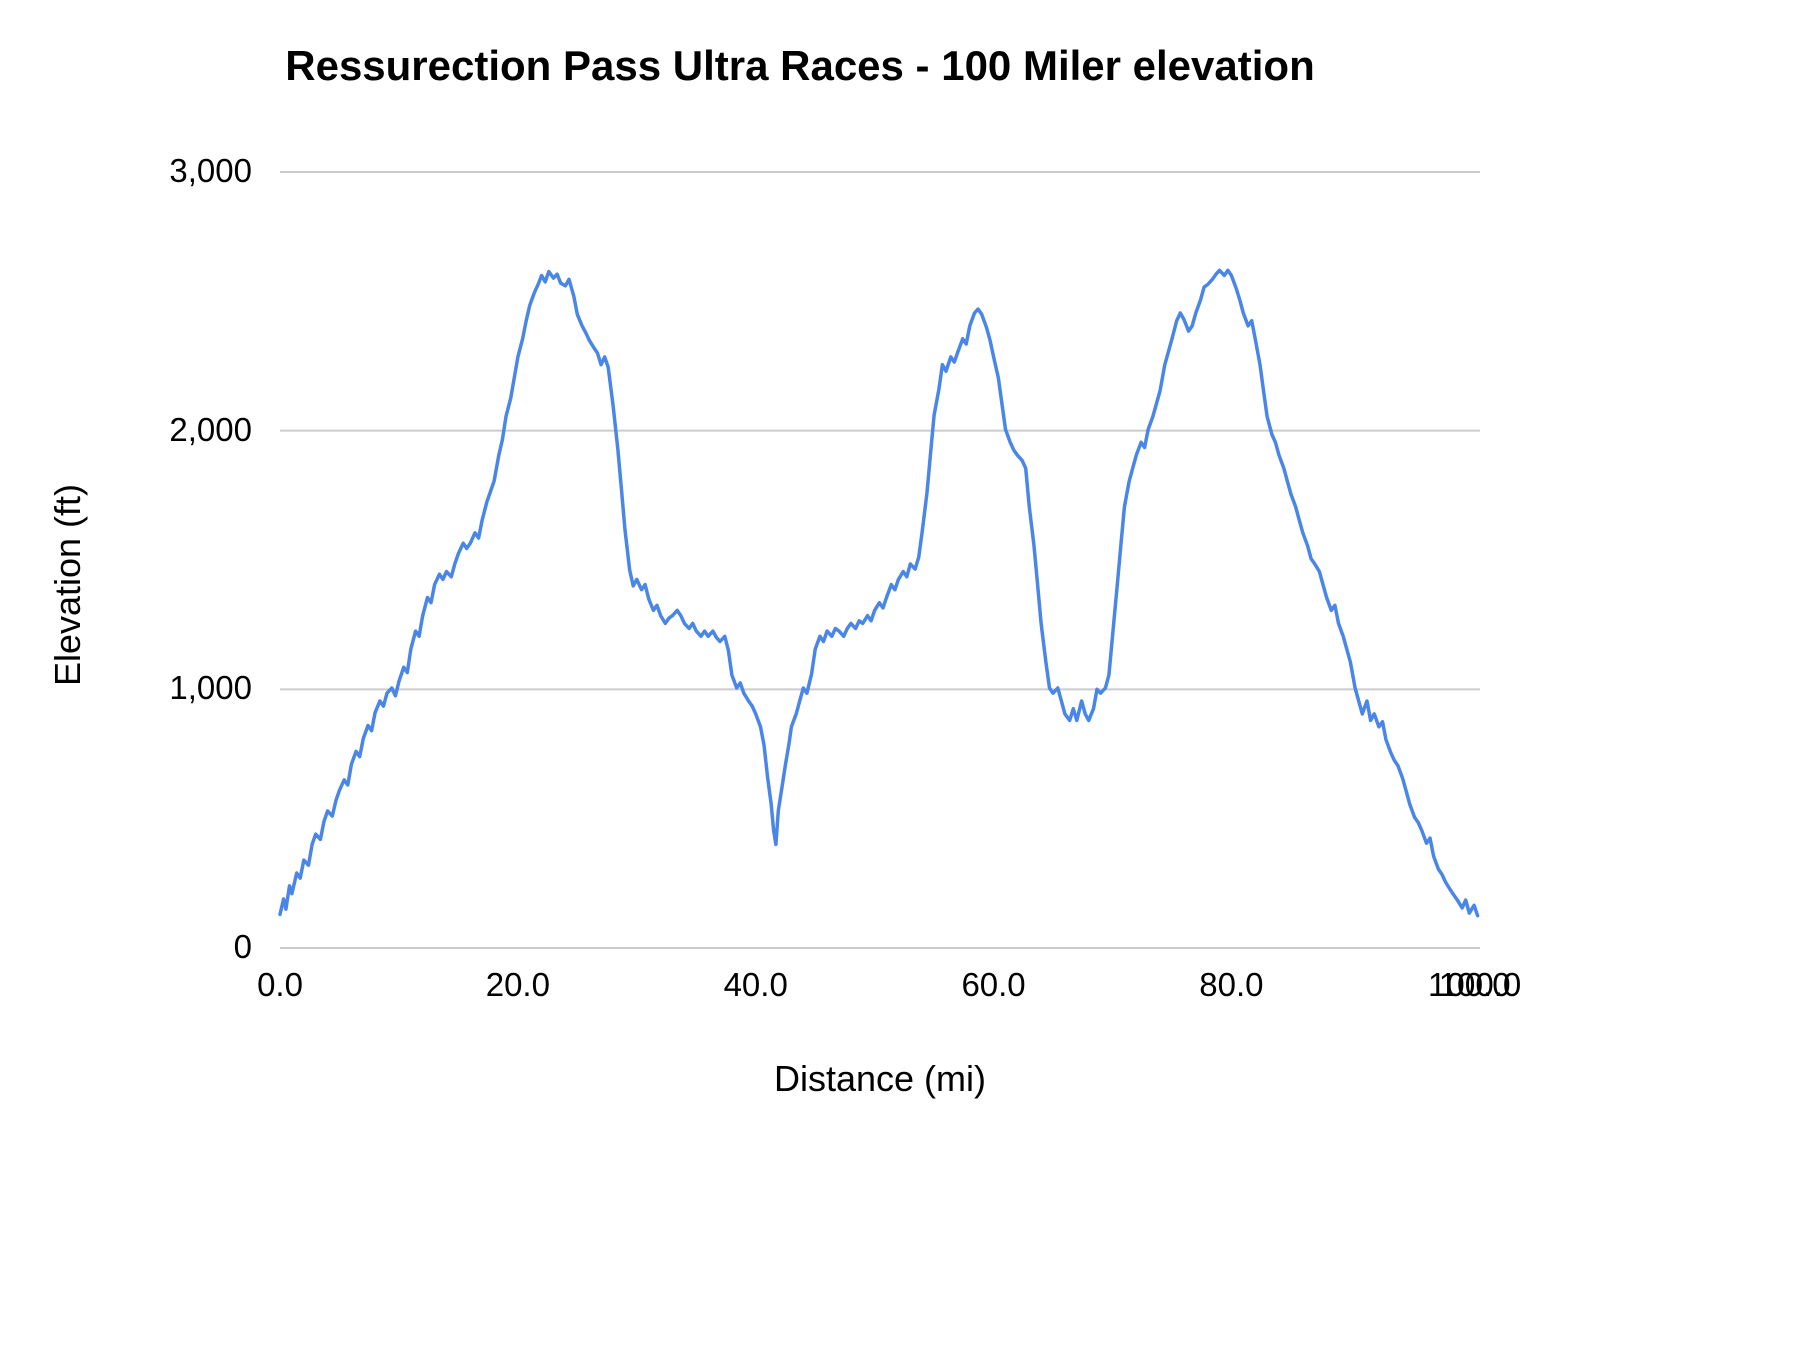  Describe the element at coordinates (210, 688) in the screenshot. I see `y-tick-label: 1,000` at that location.